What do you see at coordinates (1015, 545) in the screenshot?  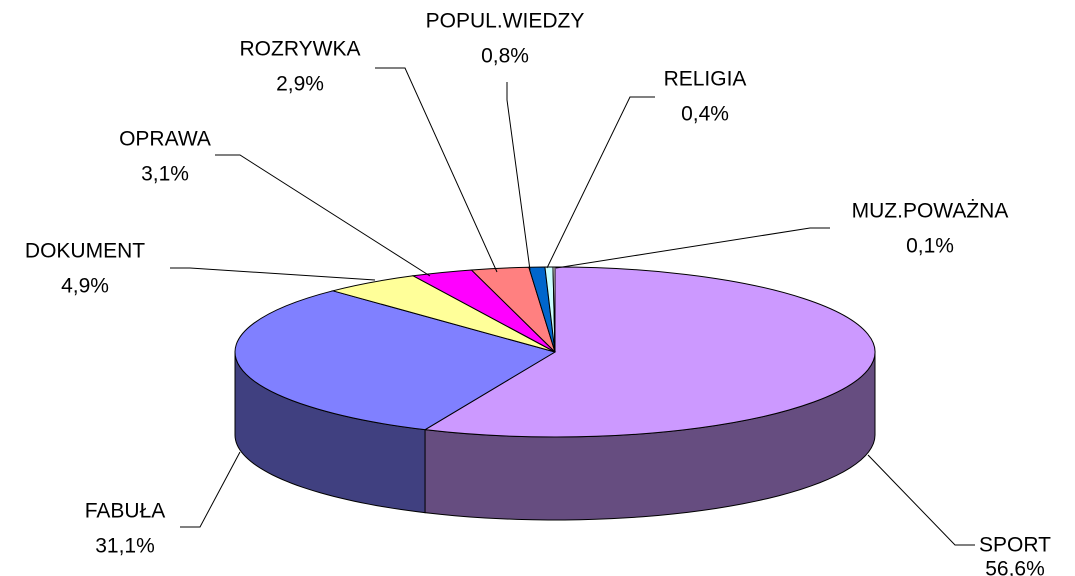 I see `slice-label: SPORT` at bounding box center [1015, 545].